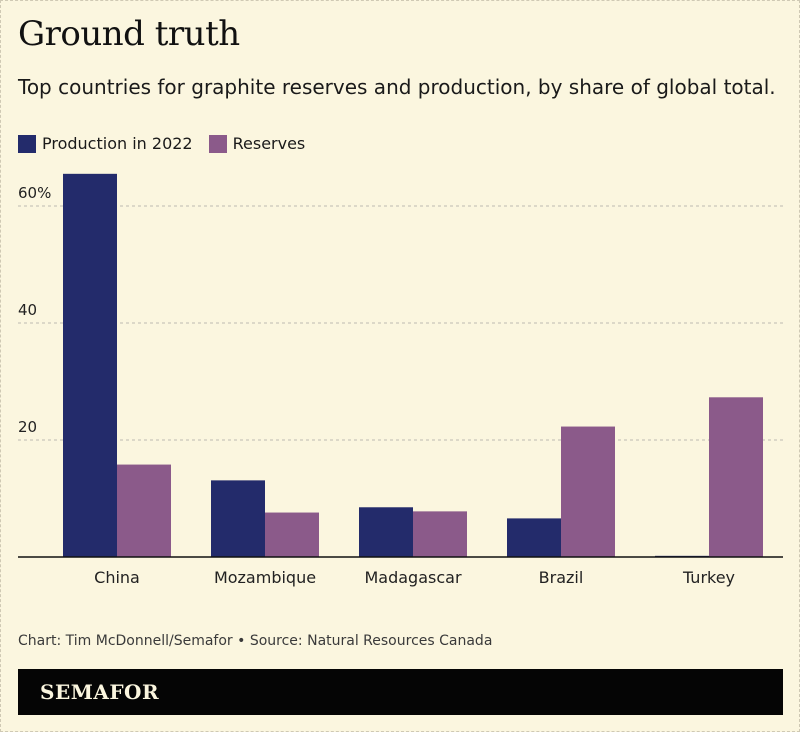  What do you see at coordinates (534, 537) in the screenshot?
I see `bar-brazil-production` at bounding box center [534, 537].